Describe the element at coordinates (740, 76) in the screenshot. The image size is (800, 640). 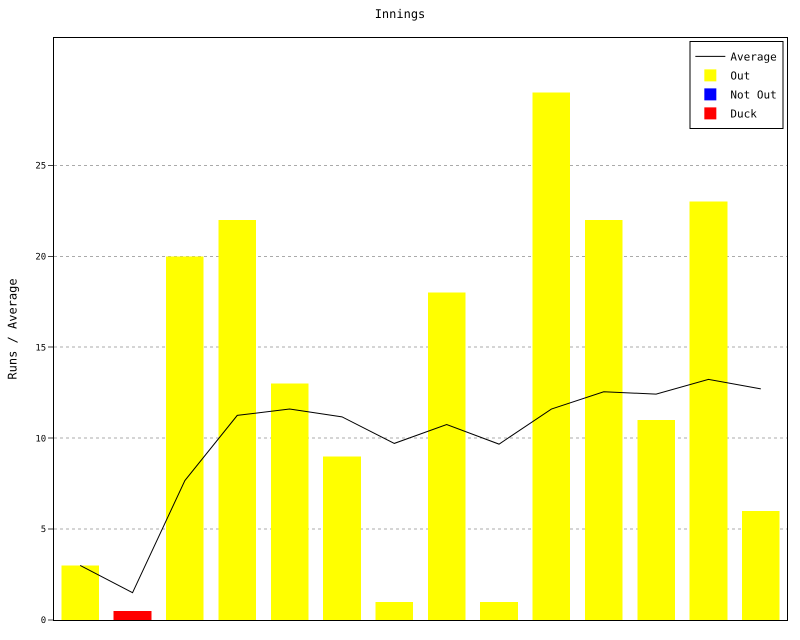
I see `legend-label: Out` at that location.